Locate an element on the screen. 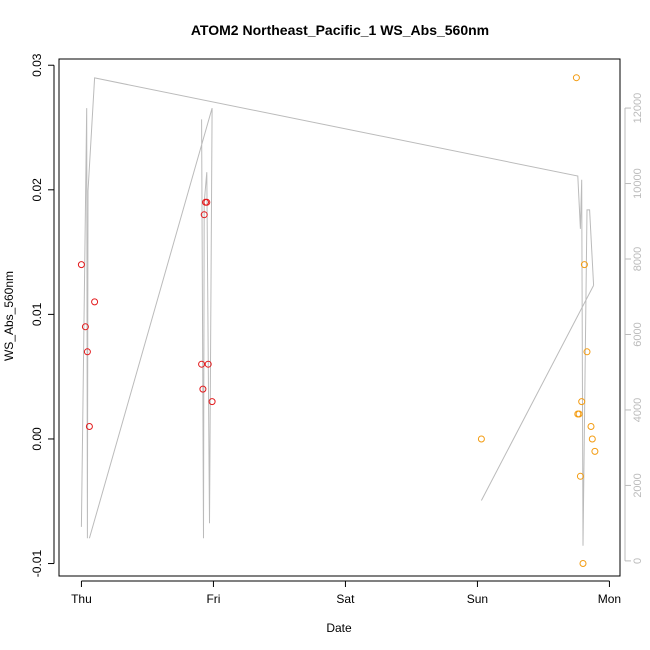  y2-tick-label-1: 0 is located at coordinates (638, 561).